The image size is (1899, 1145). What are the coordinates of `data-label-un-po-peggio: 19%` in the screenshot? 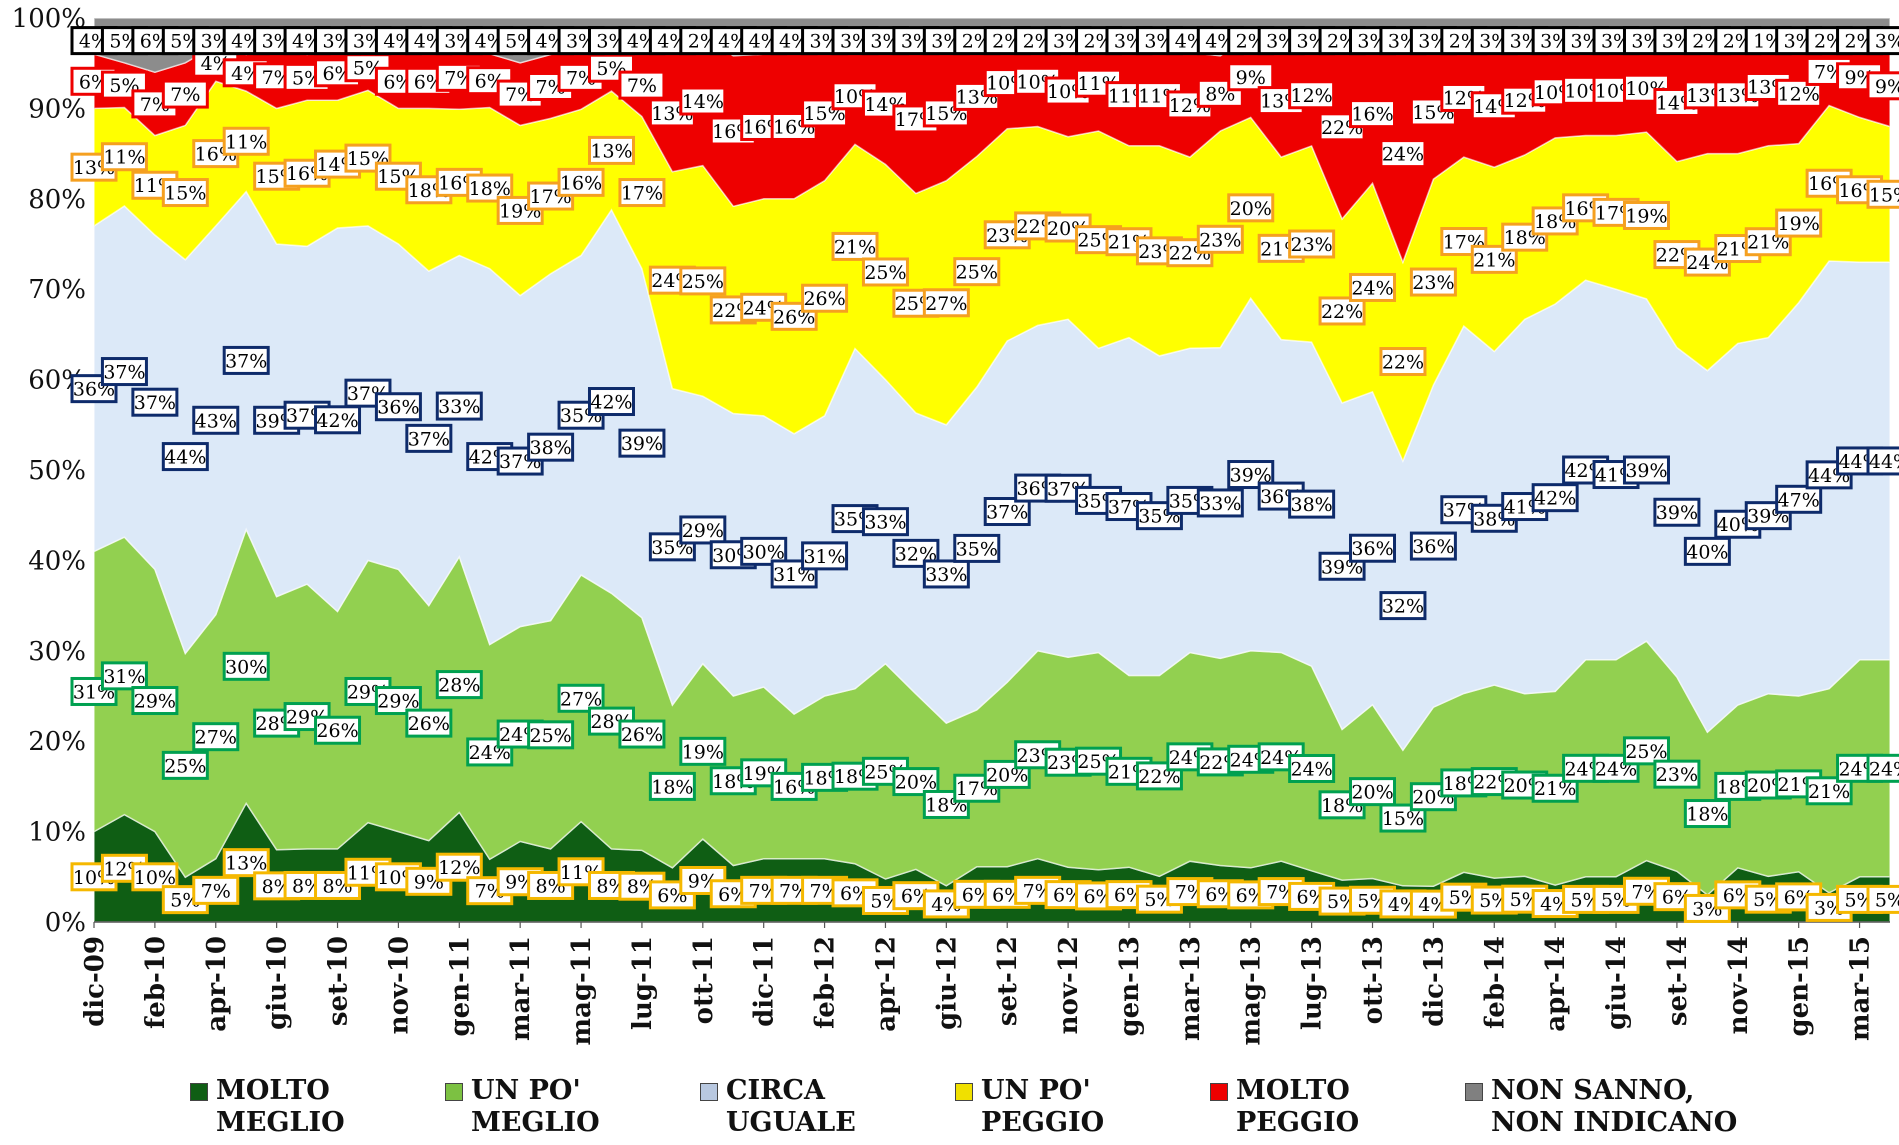 It's located at (1799, 223).